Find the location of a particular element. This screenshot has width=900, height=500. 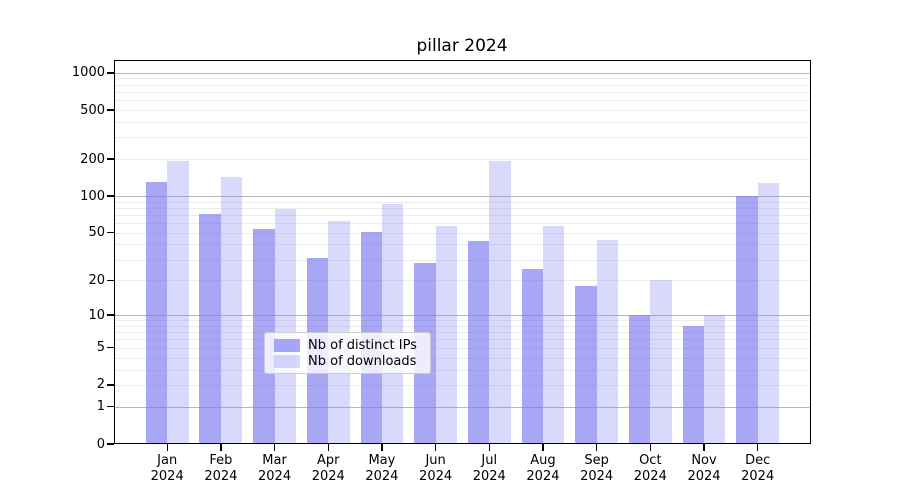

y-axis-tick-label: 5 is located at coordinates (100, 348).